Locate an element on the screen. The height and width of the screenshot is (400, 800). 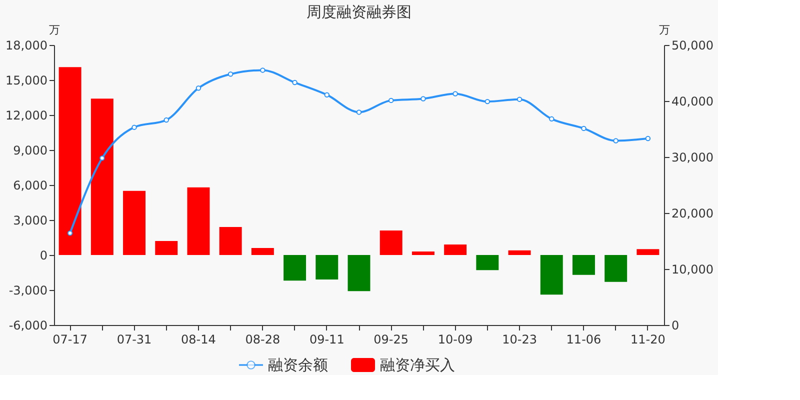
y-tick-label: -3,000 is located at coordinates (28, 291).